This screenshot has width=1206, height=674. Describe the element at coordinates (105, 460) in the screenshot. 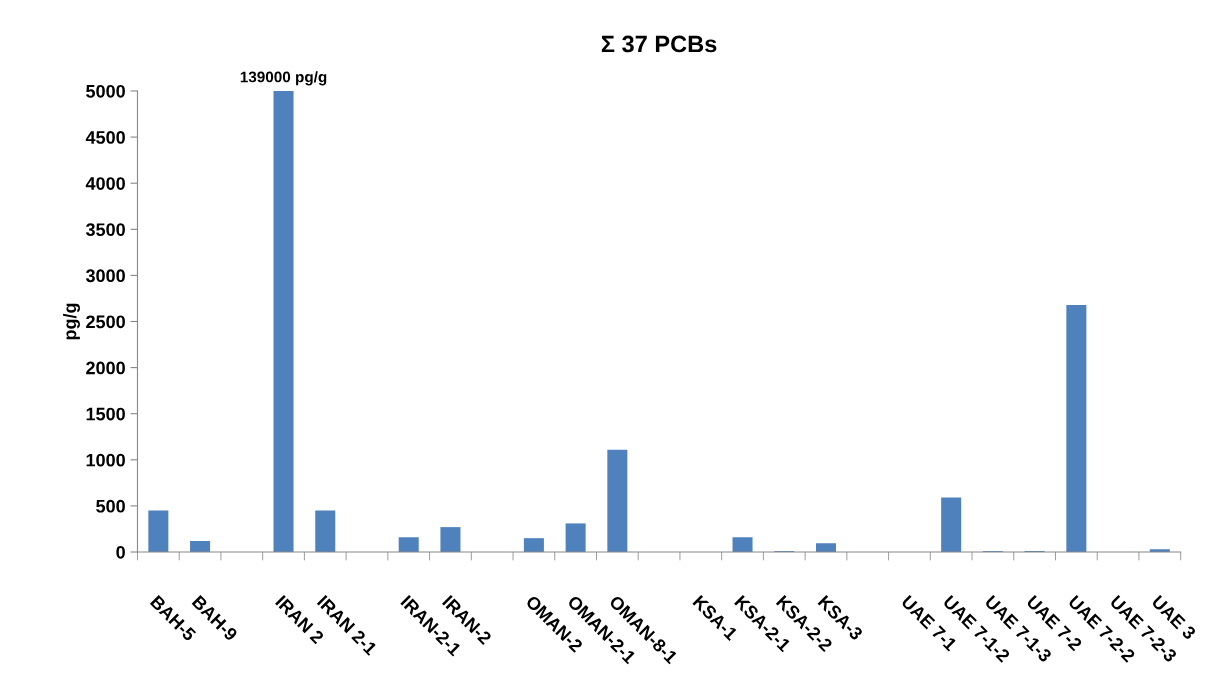

I see `y-tick-label: 1000` at that location.